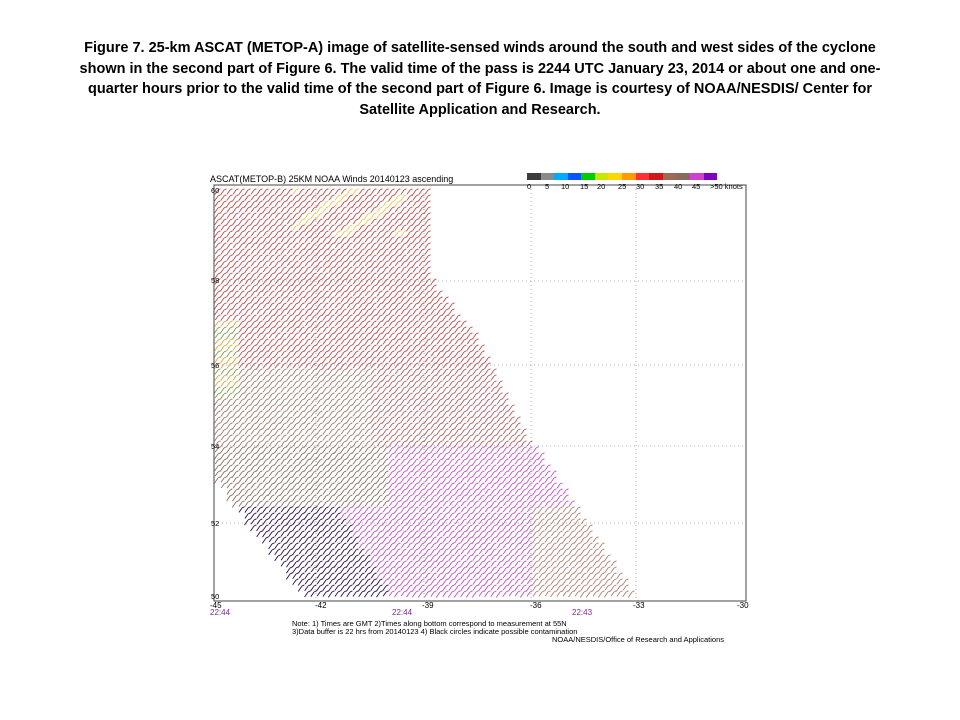 The width and height of the screenshot is (960, 720). Describe the element at coordinates (639, 605) in the screenshot. I see `longitude-label: -33` at that location.